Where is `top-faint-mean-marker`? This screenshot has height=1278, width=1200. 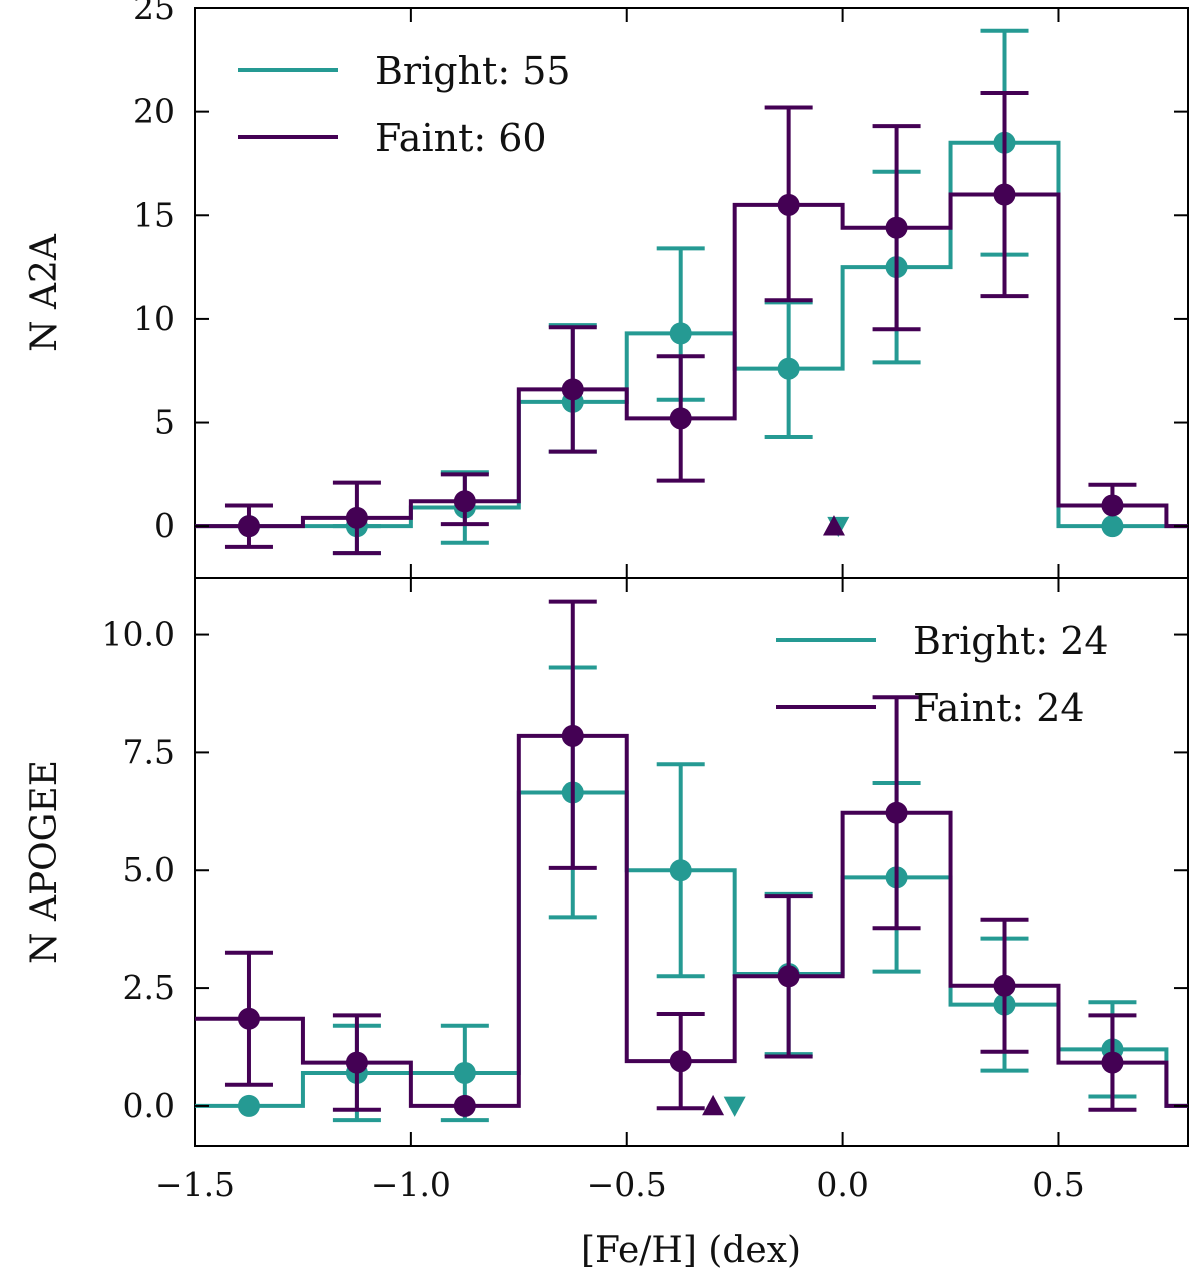
top-faint-mean-marker is located at coordinates (833, 525).